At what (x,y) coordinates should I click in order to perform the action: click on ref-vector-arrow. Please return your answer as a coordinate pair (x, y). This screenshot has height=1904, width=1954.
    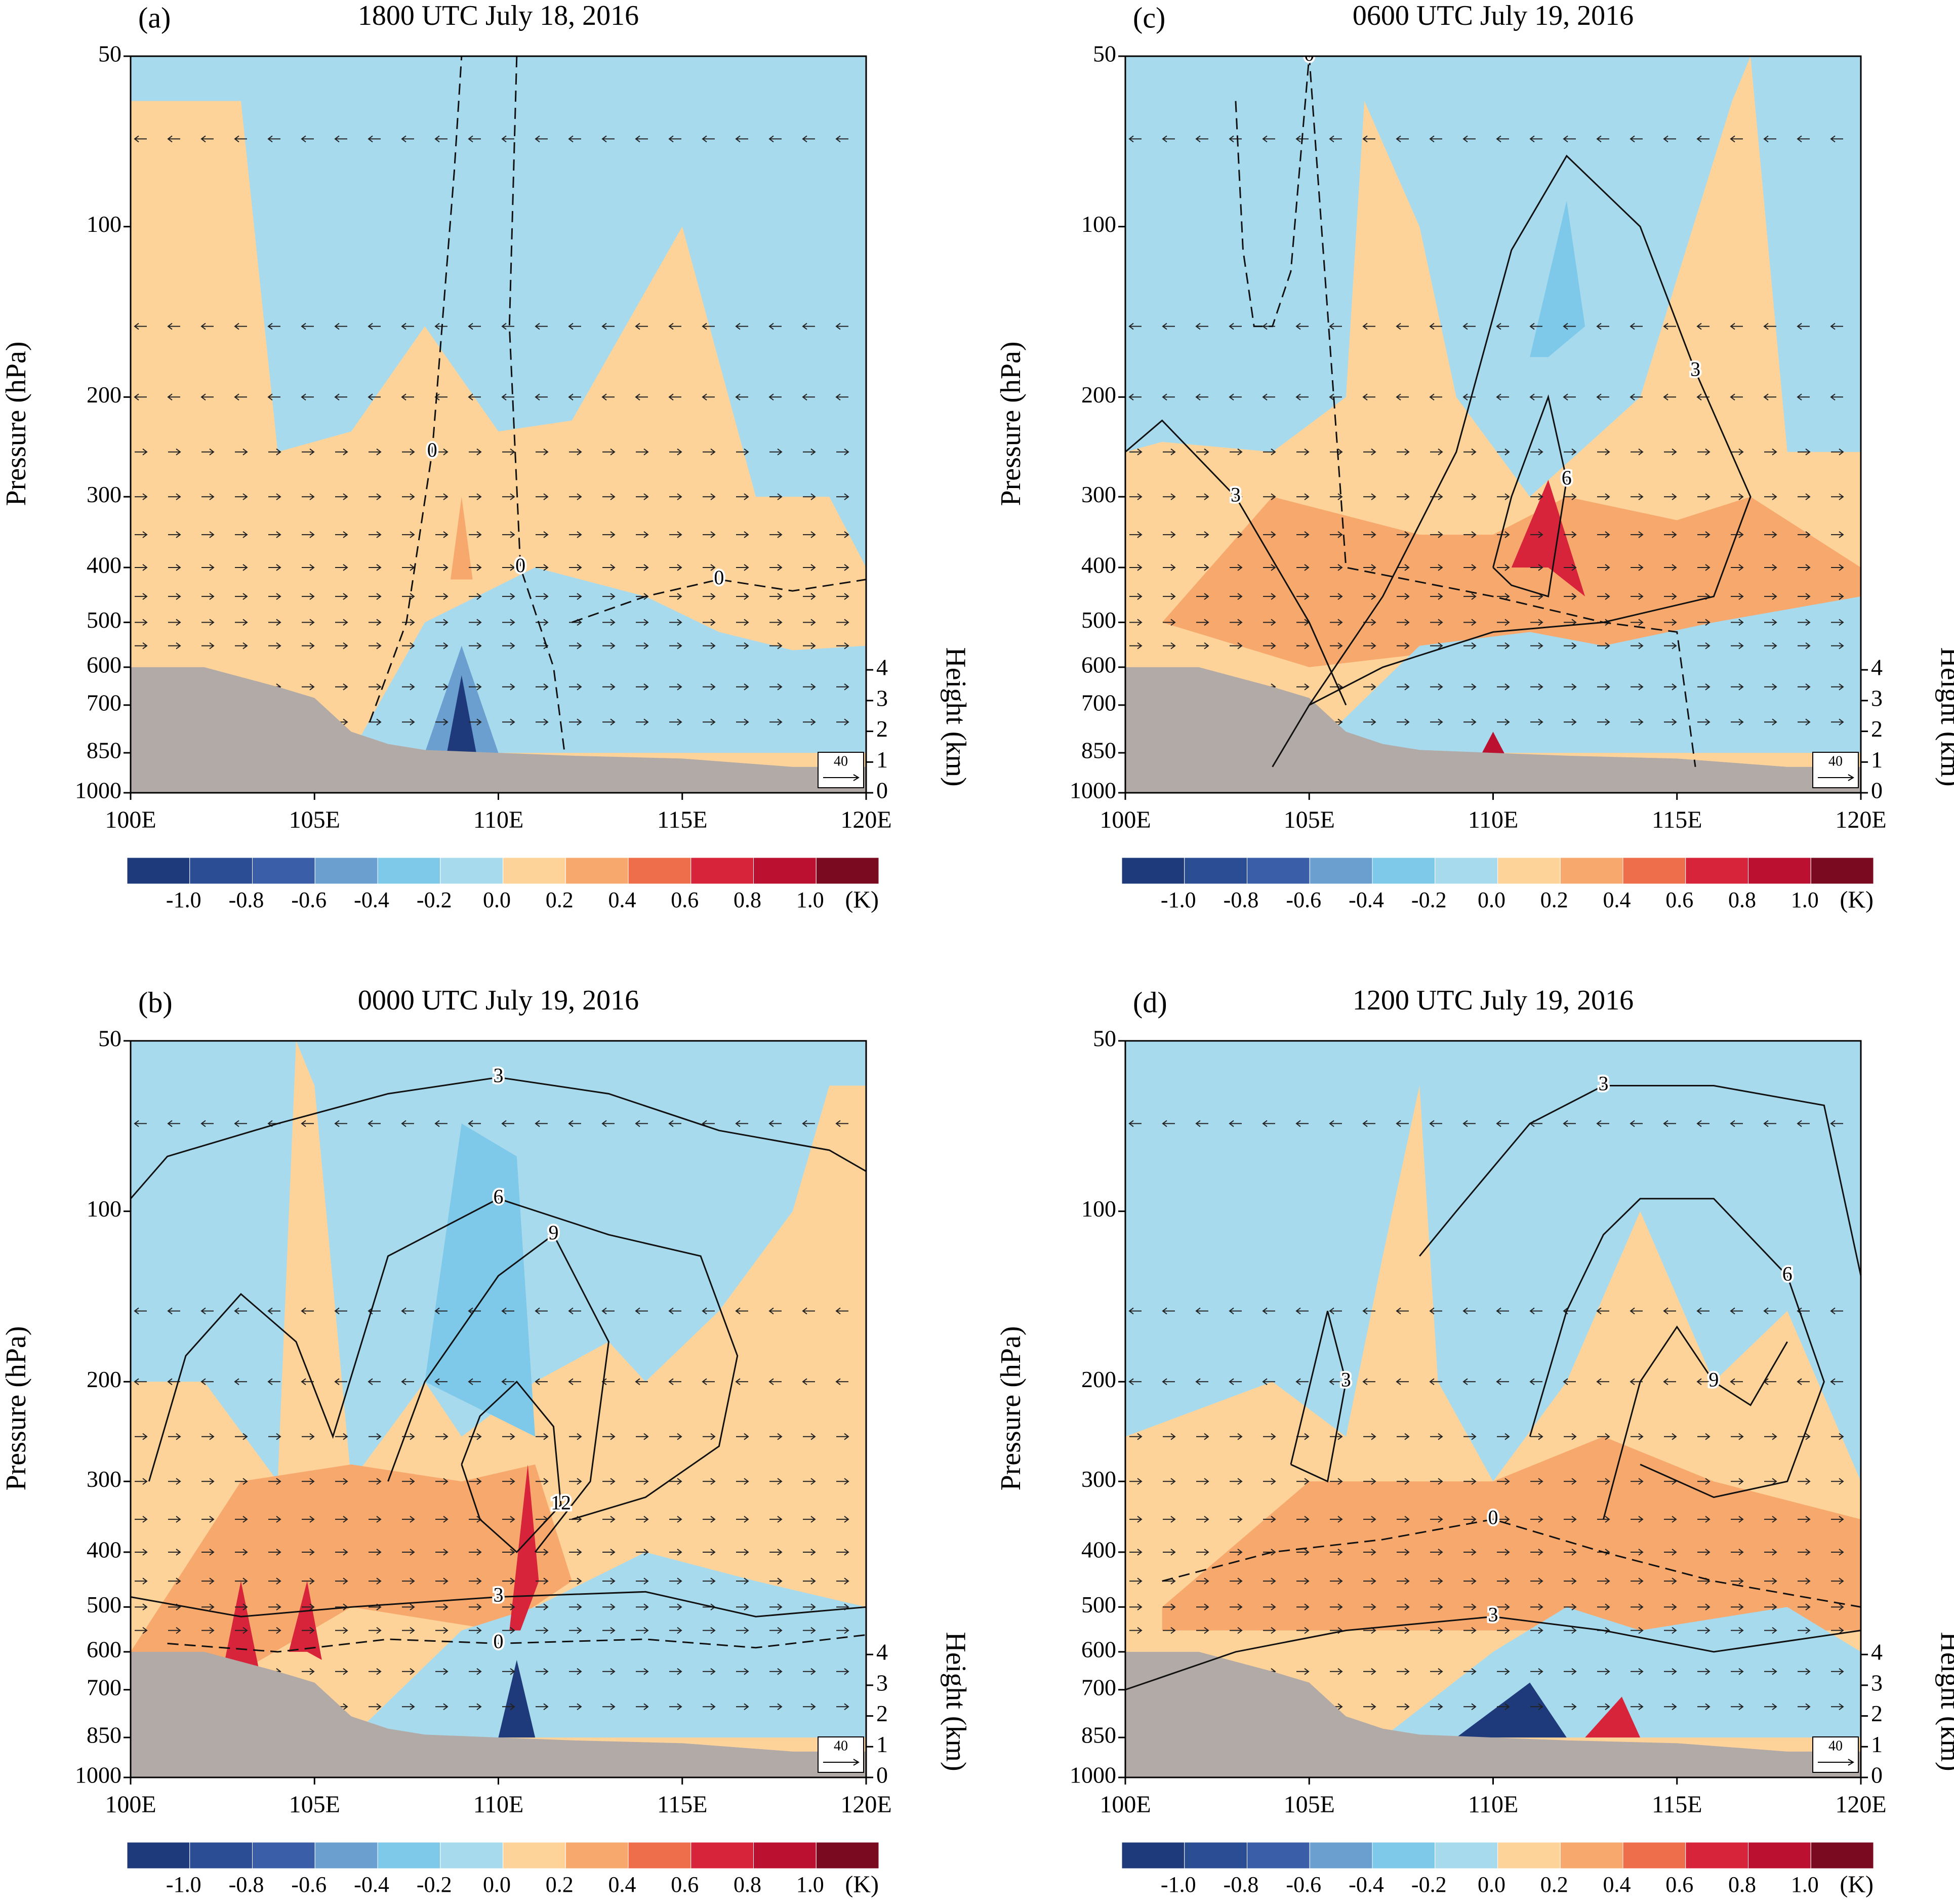
    Looking at the image, I should click on (841, 778).